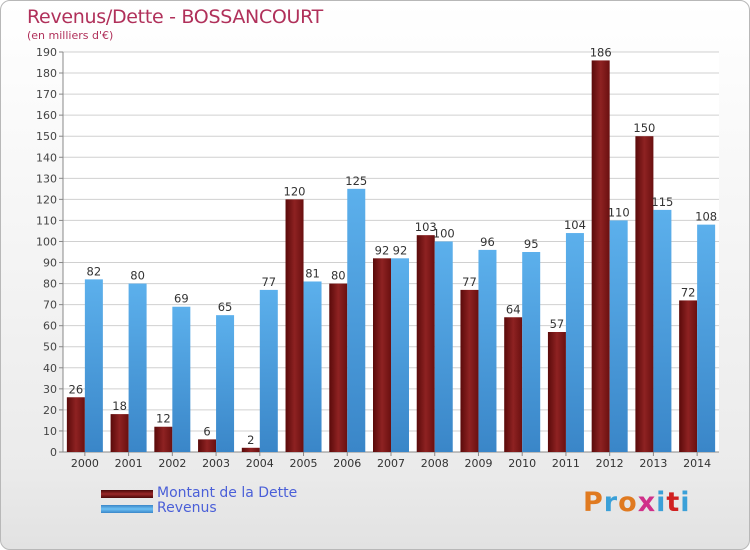 The image size is (750, 550). What do you see at coordinates (435, 463) in the screenshot?
I see `x-tick-label: 2008` at bounding box center [435, 463].